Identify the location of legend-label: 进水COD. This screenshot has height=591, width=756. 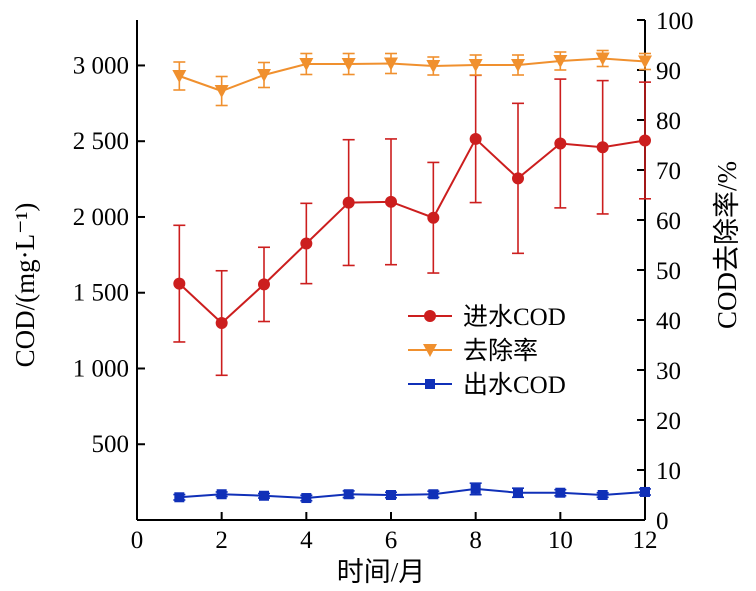
(514, 317).